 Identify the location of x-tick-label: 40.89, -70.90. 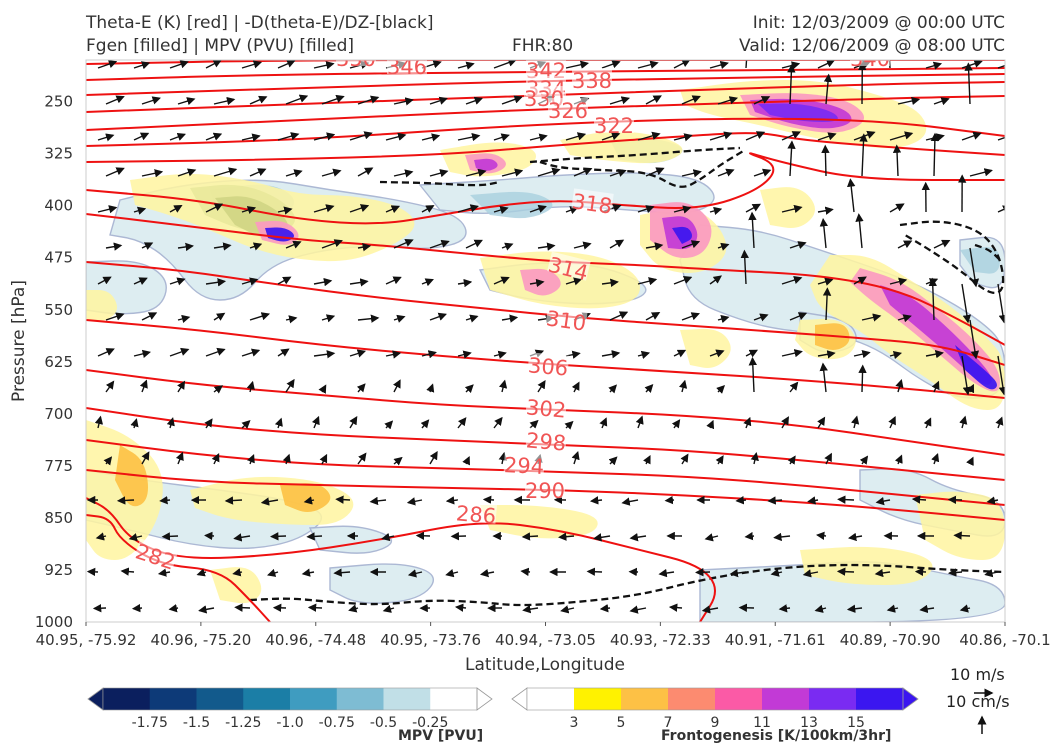
(890, 640).